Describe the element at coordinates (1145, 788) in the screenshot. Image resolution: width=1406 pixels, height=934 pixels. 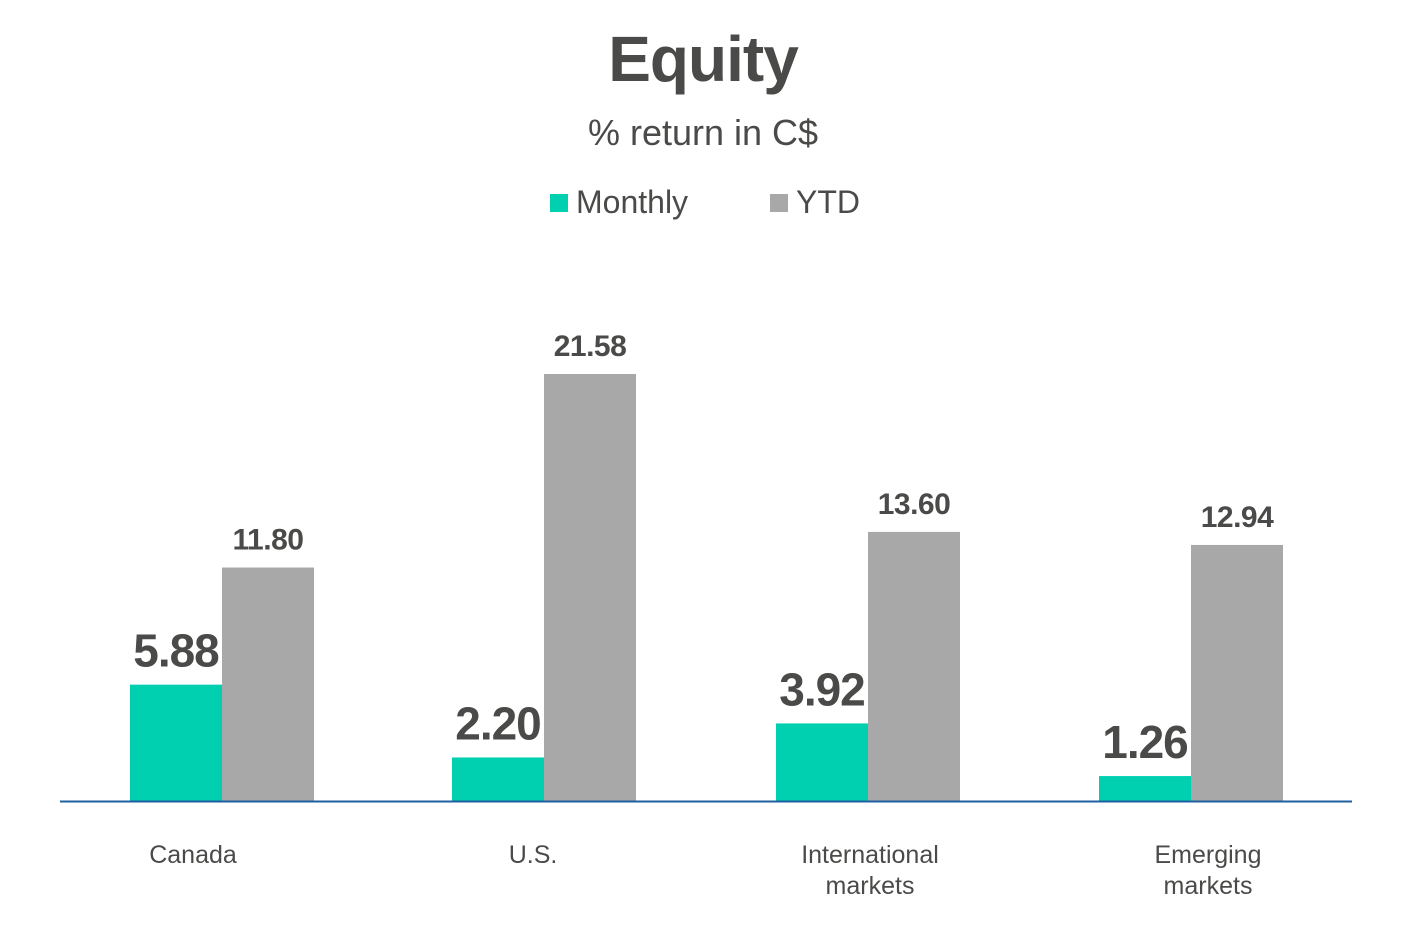
I see `bar-monthly-emerging-markets` at that location.